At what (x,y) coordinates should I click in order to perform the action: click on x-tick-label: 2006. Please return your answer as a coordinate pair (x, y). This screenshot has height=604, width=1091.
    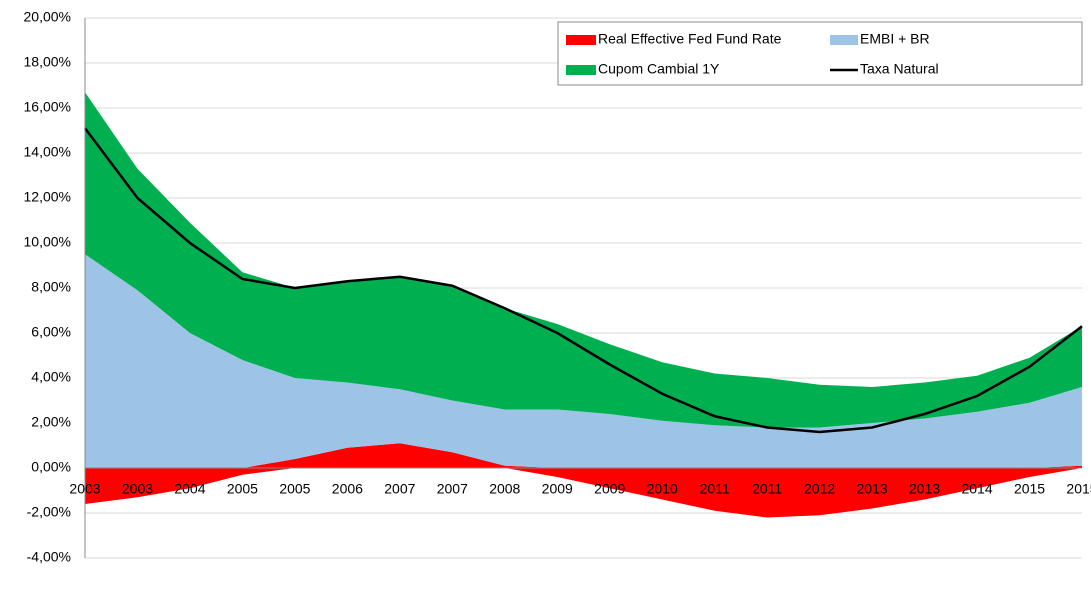
    Looking at the image, I should click on (347, 489).